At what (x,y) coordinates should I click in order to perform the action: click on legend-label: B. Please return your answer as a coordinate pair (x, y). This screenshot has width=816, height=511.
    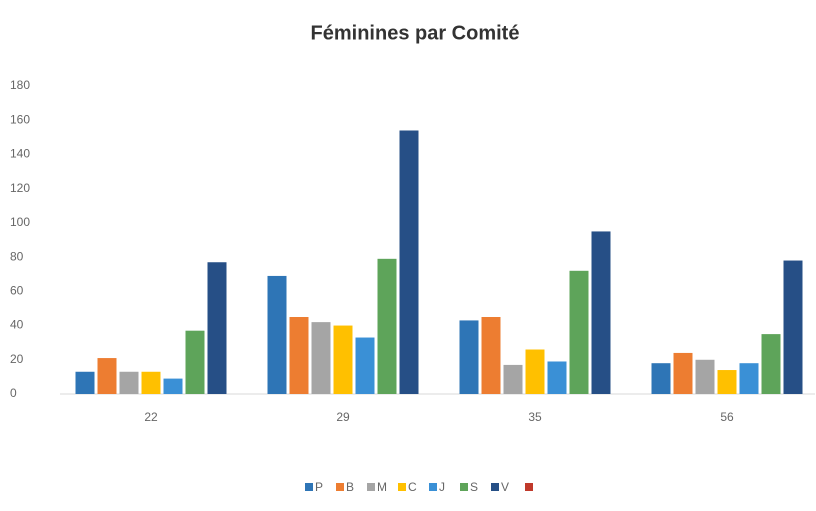
    Looking at the image, I should click on (350, 487).